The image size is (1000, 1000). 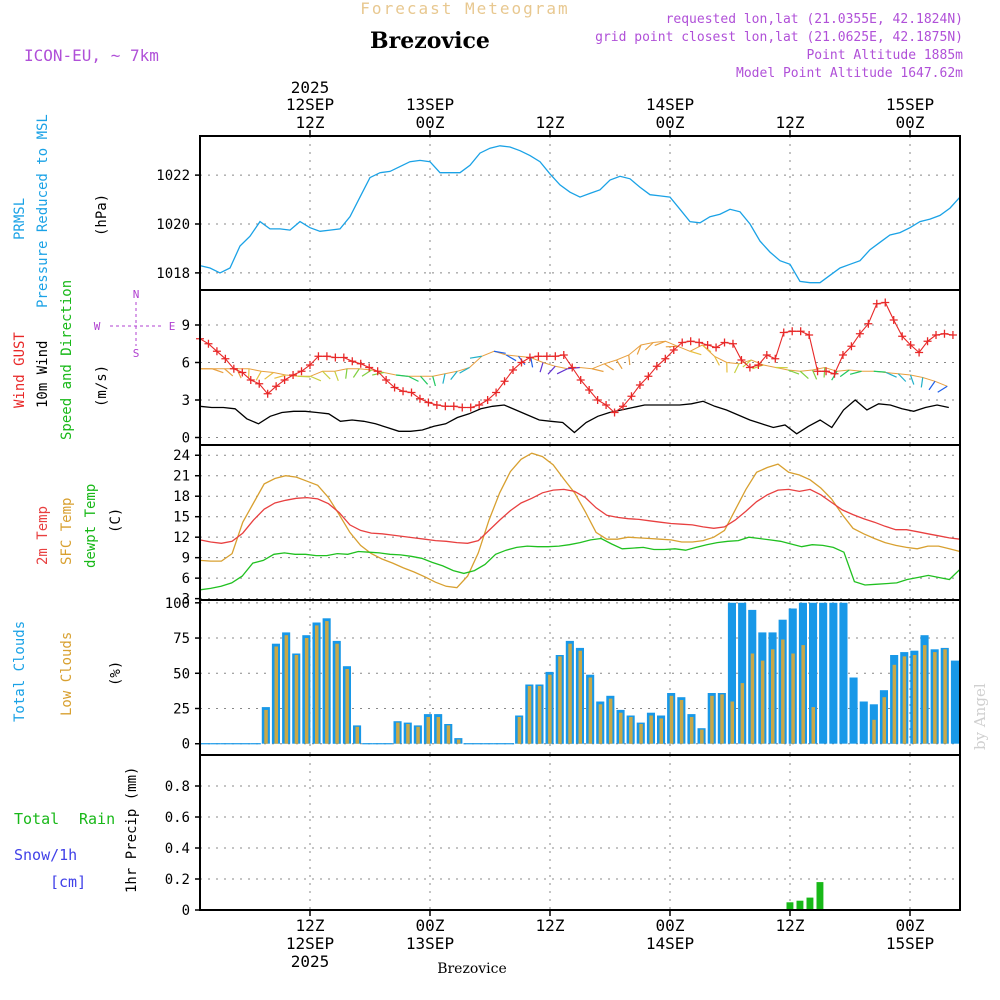 I want to click on product-title: Forecast Meteogram, so click(x=464, y=9).